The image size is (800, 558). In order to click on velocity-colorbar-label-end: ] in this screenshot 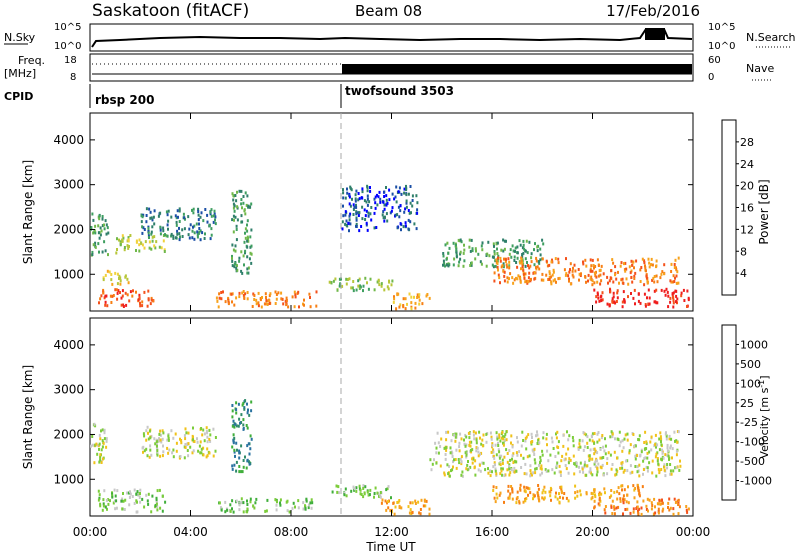, I will do `click(764, 377)`.